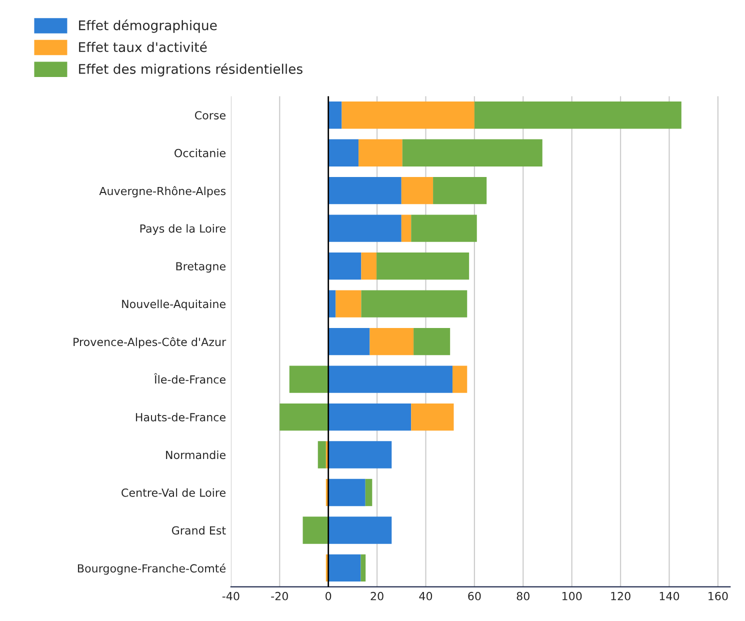  What do you see at coordinates (425, 596) in the screenshot?
I see `x-tick-label: 40` at bounding box center [425, 596].